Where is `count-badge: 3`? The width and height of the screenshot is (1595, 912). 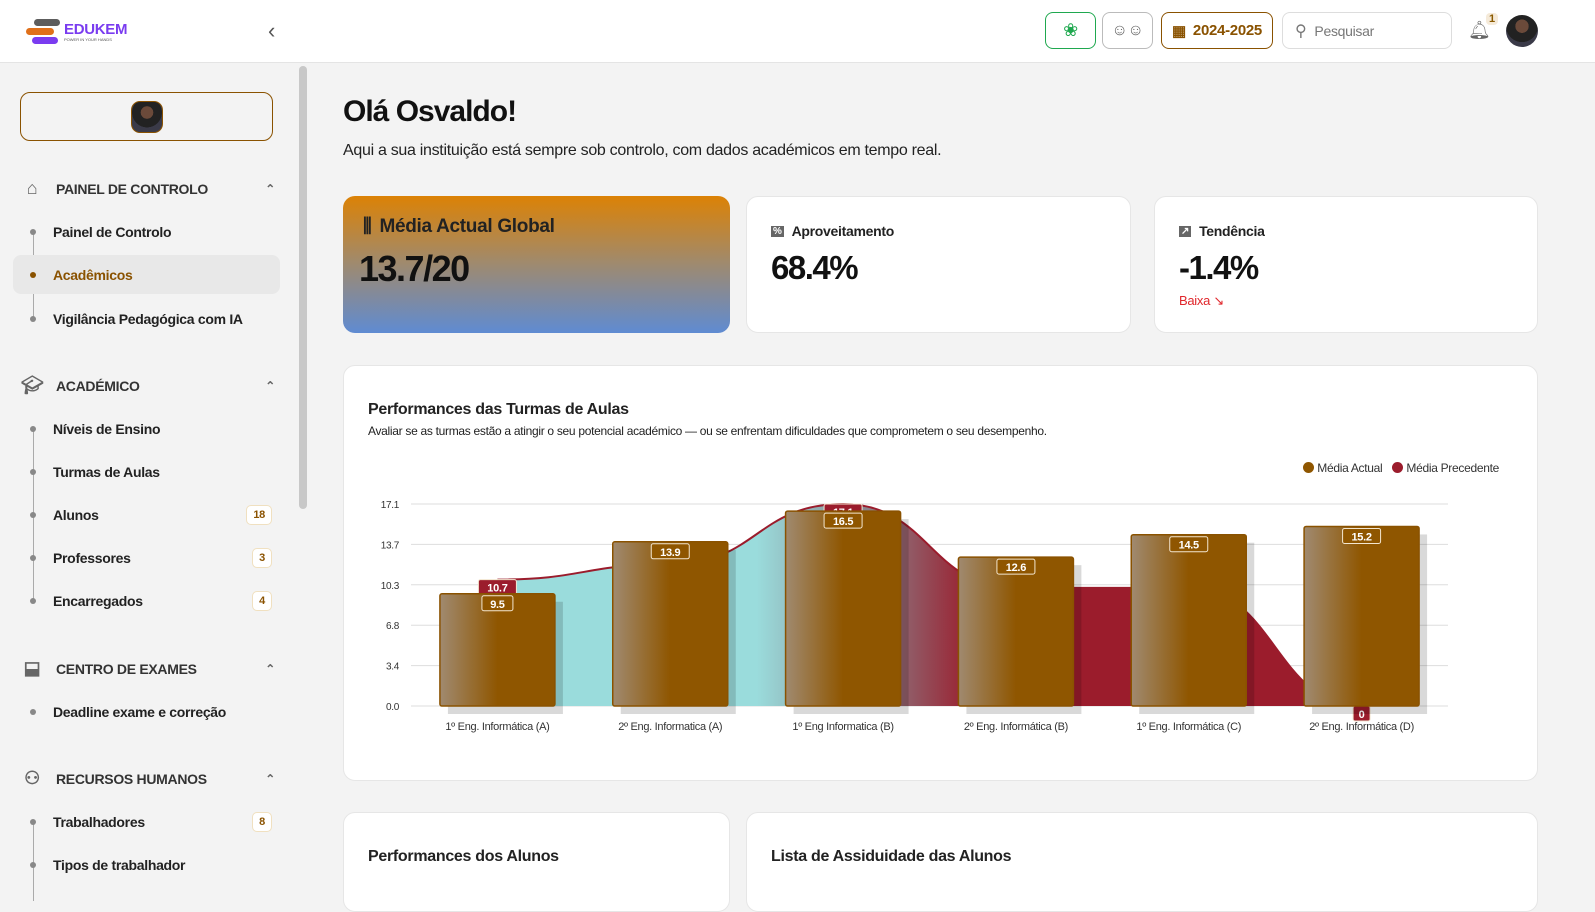
count-badge: 3 is located at coordinates (262, 557).